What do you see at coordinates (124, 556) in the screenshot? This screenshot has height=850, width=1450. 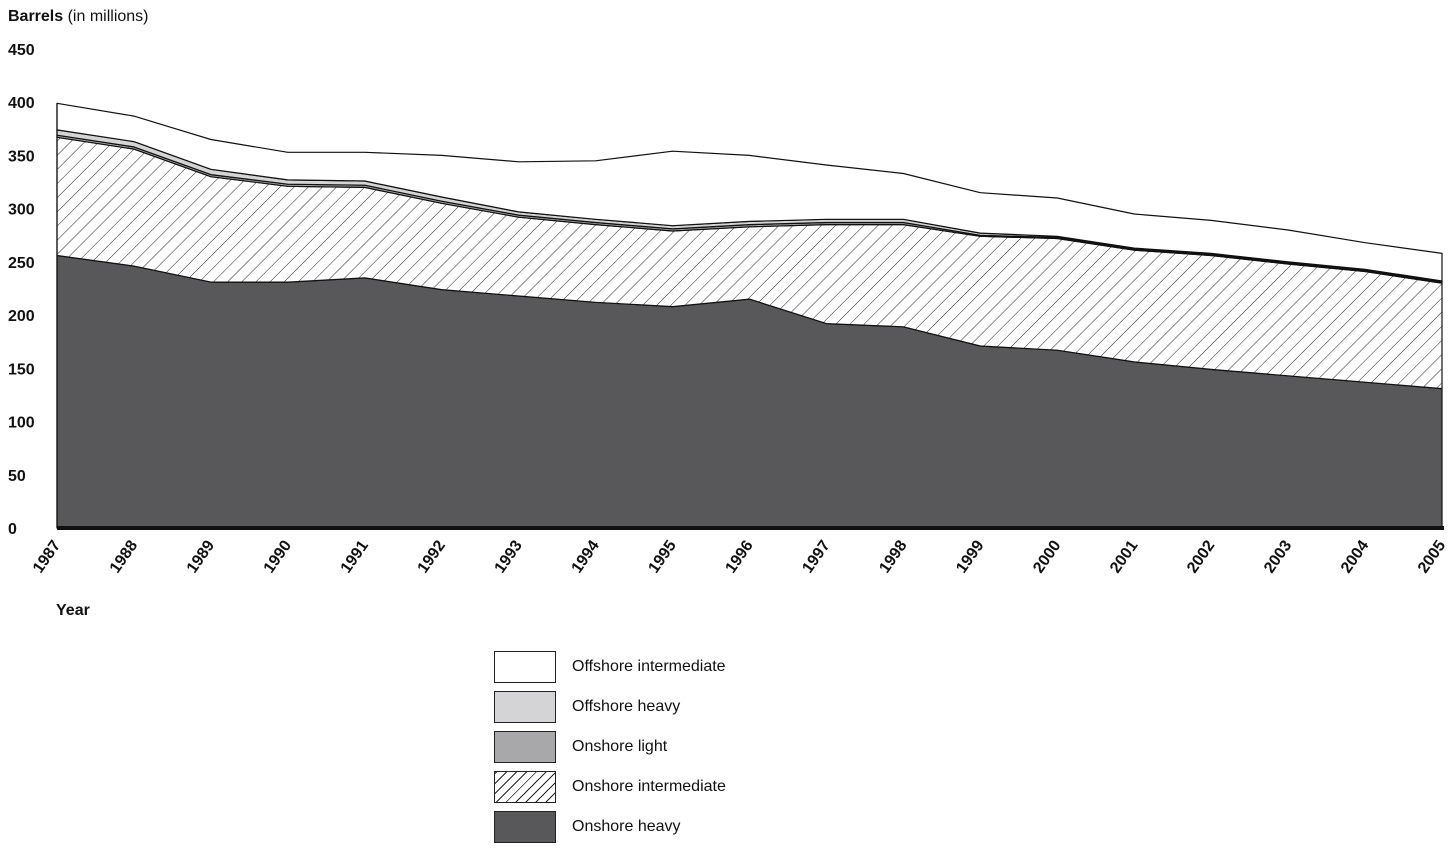 I see `x-tick-label: 1988` at bounding box center [124, 556].